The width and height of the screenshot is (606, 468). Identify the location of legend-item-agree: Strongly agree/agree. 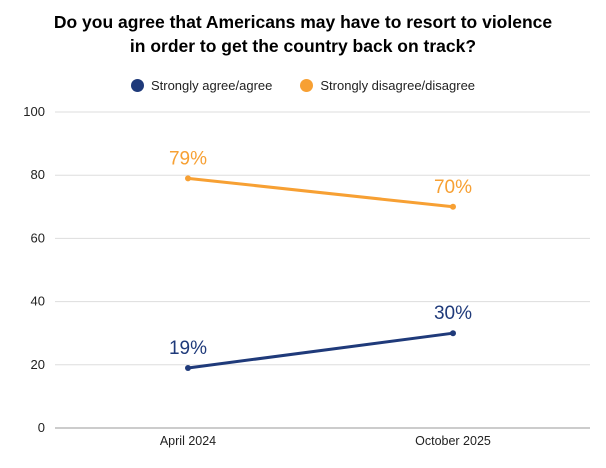
(201, 85).